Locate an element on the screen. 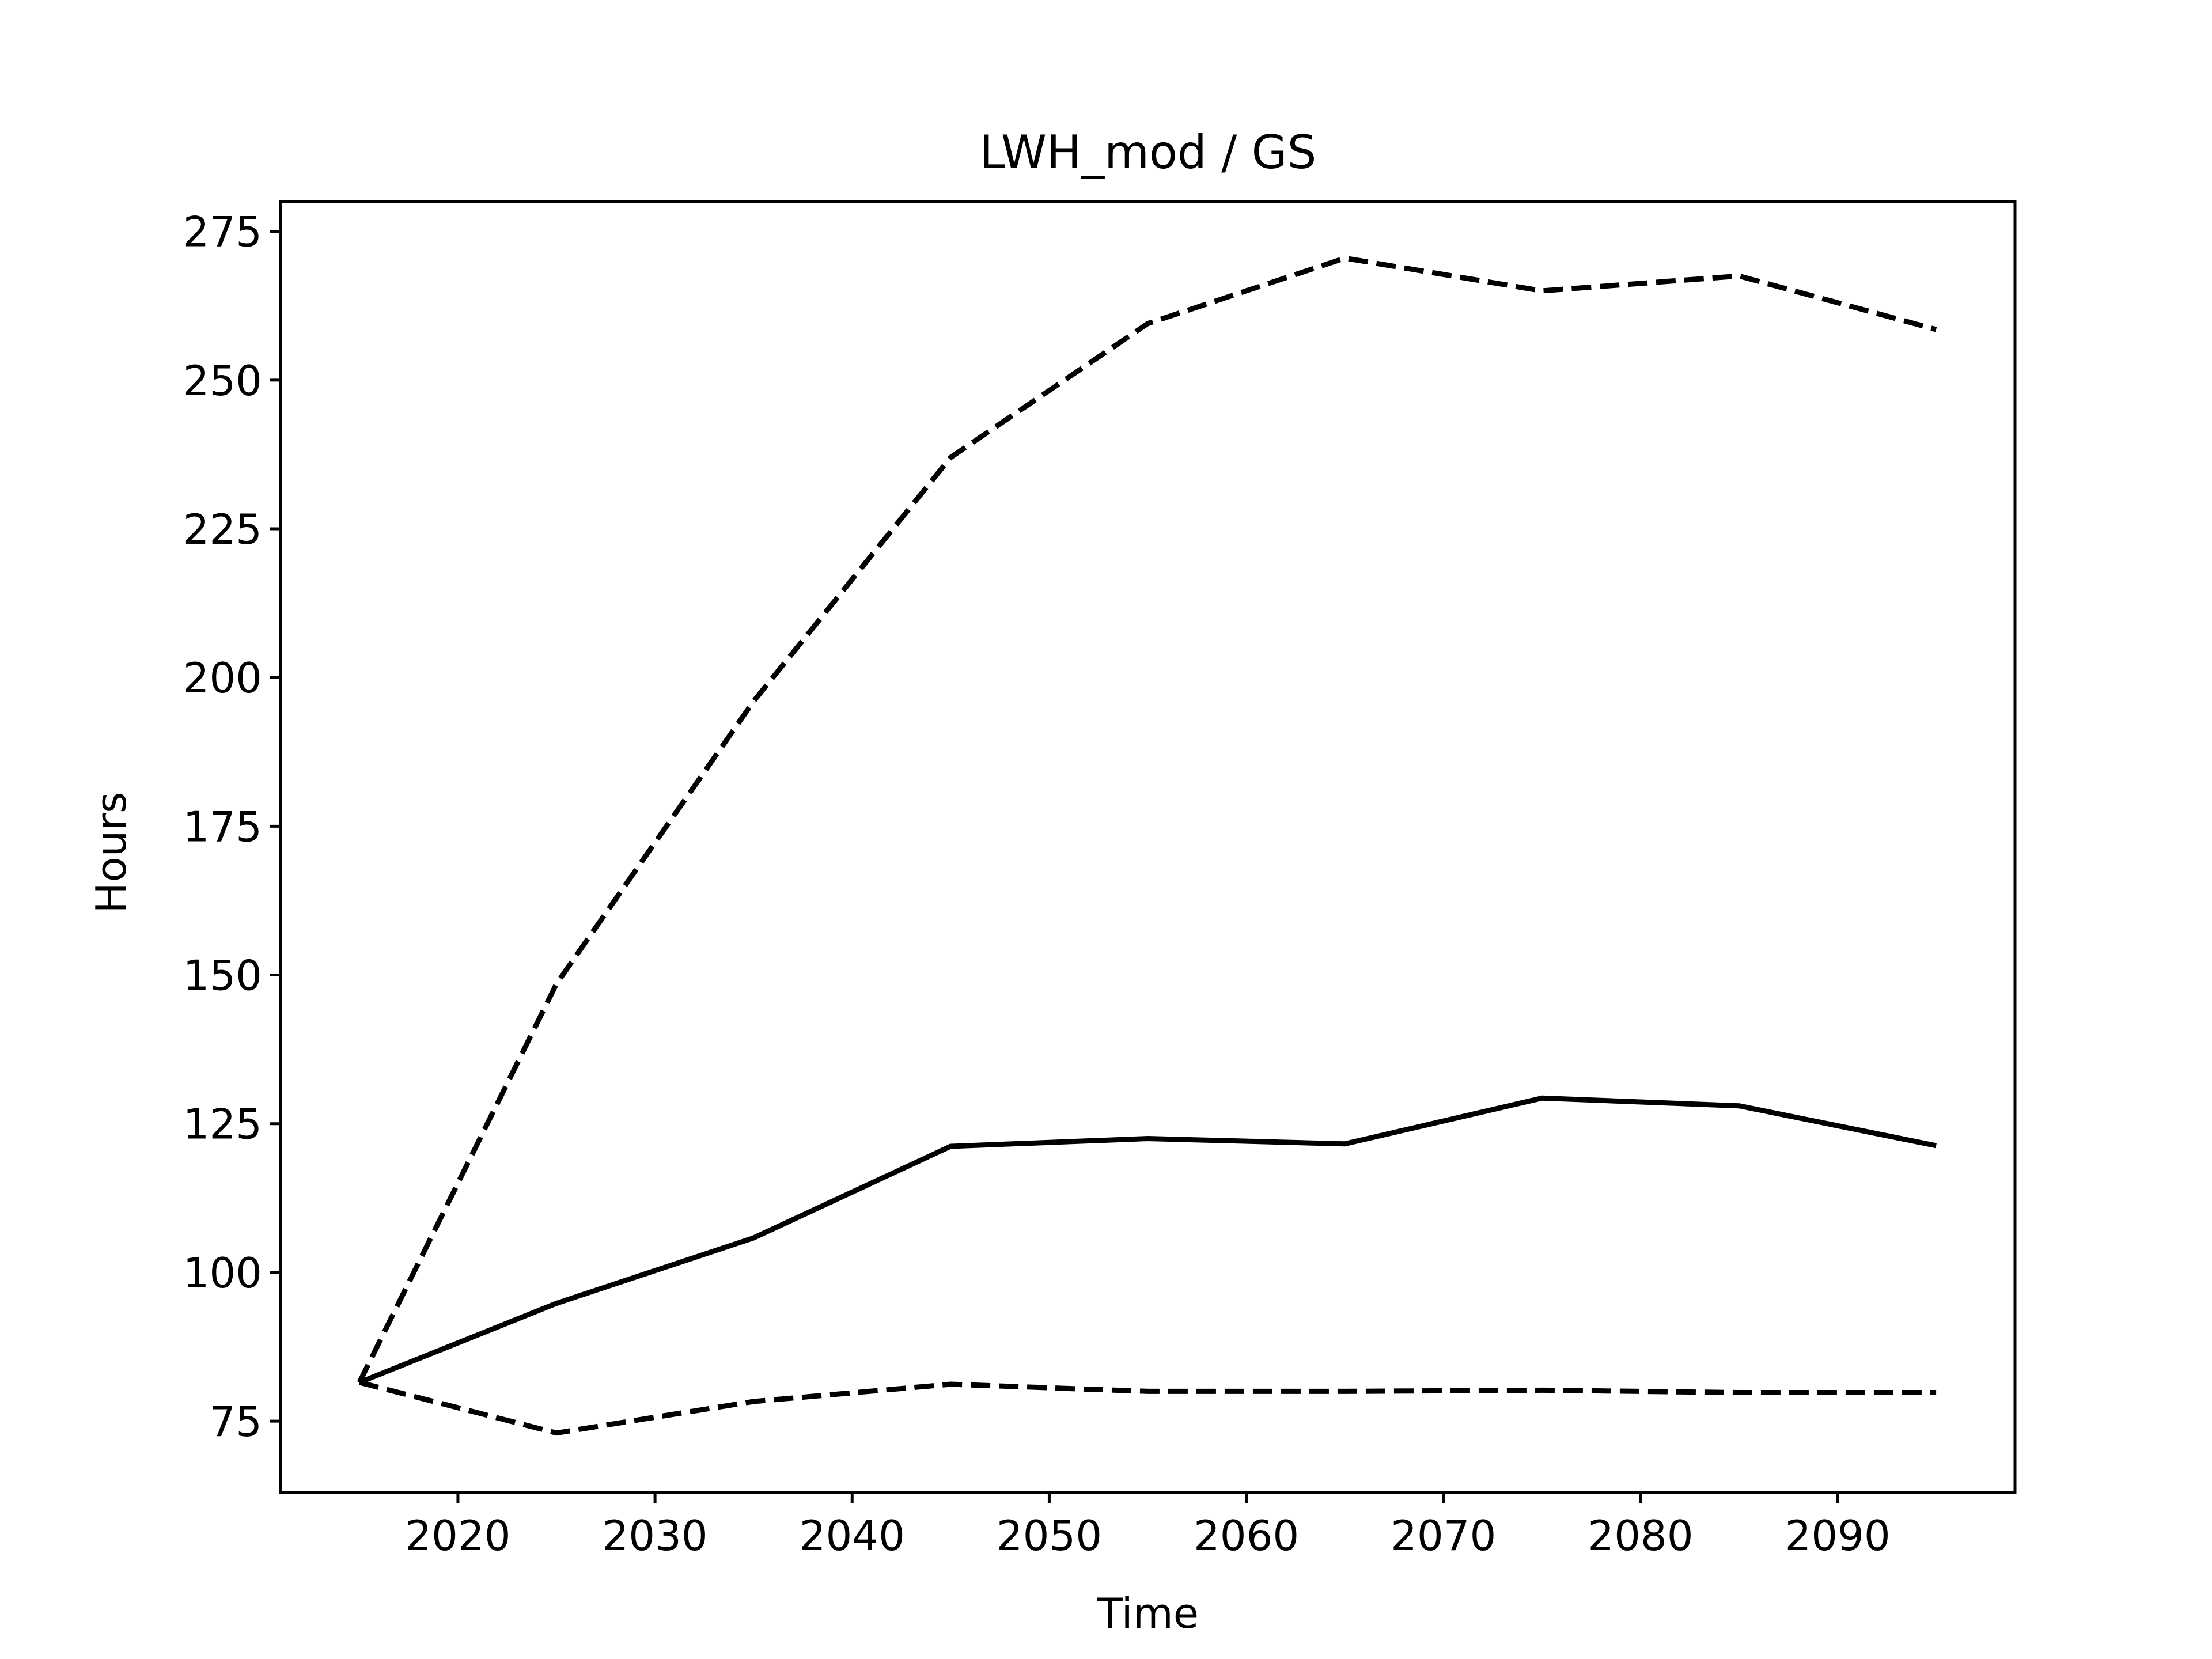 The width and height of the screenshot is (2212, 1659). x-tick-label: 2090 is located at coordinates (1837, 1536).